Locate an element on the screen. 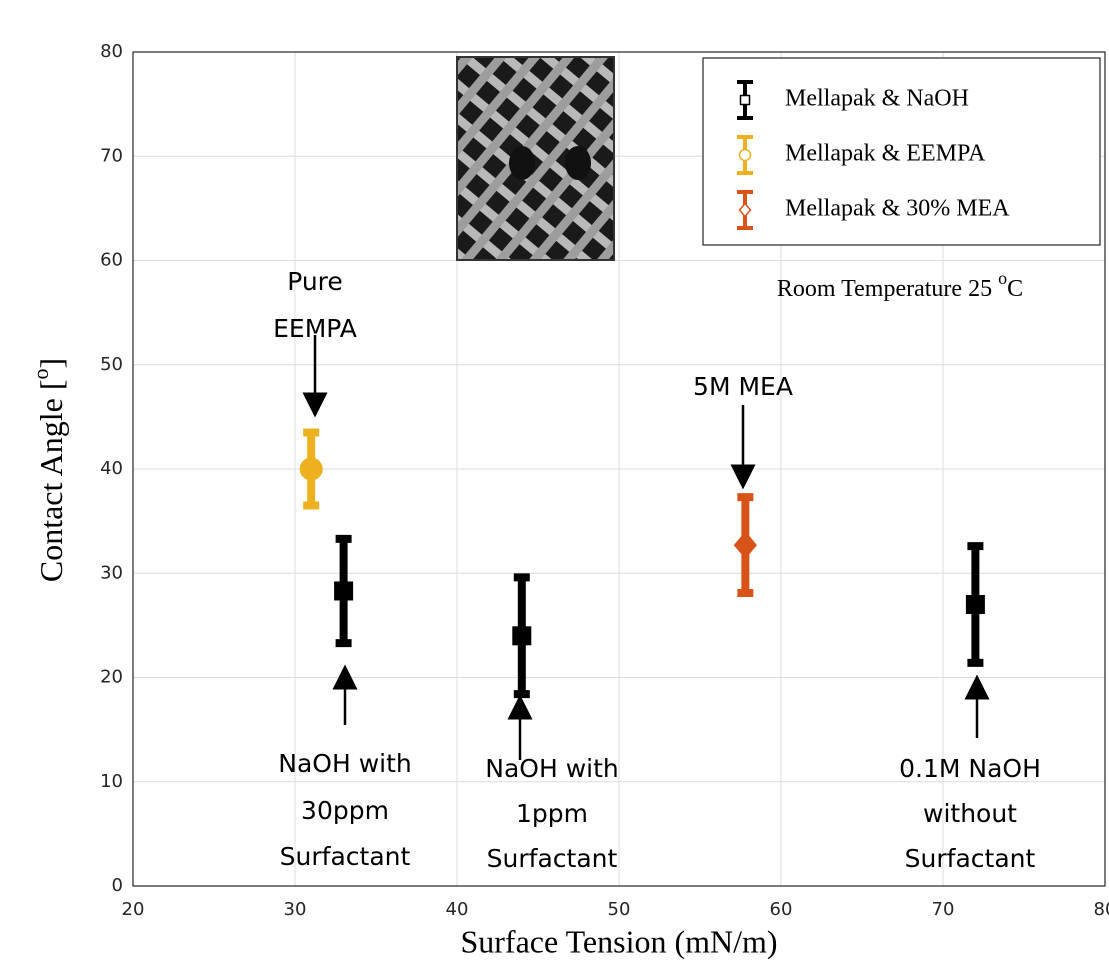 Image resolution: width=1109 pixels, height=973 pixels. x-tick-label: 60 is located at coordinates (781, 909).